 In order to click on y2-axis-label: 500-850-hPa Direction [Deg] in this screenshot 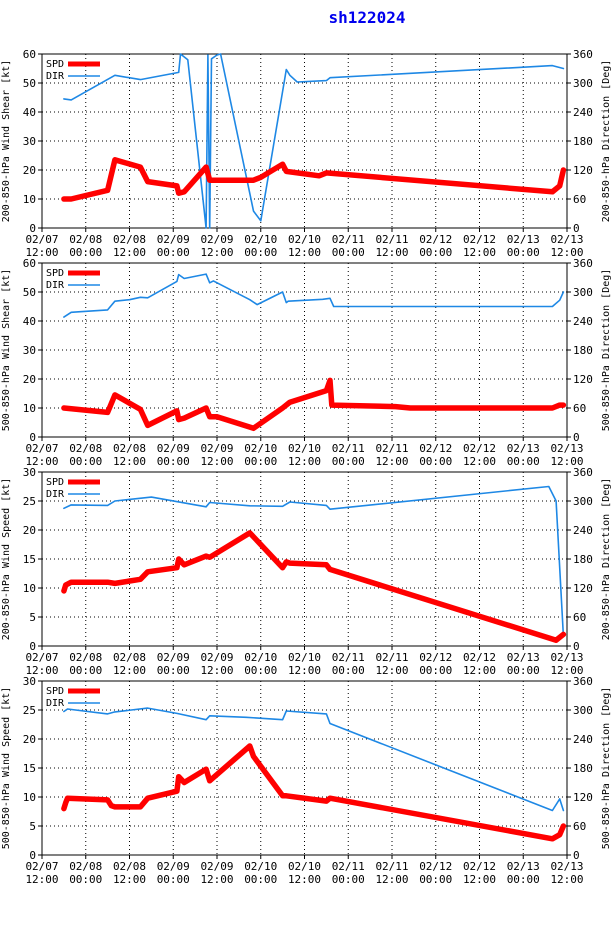, I will do `click(606, 350)`.